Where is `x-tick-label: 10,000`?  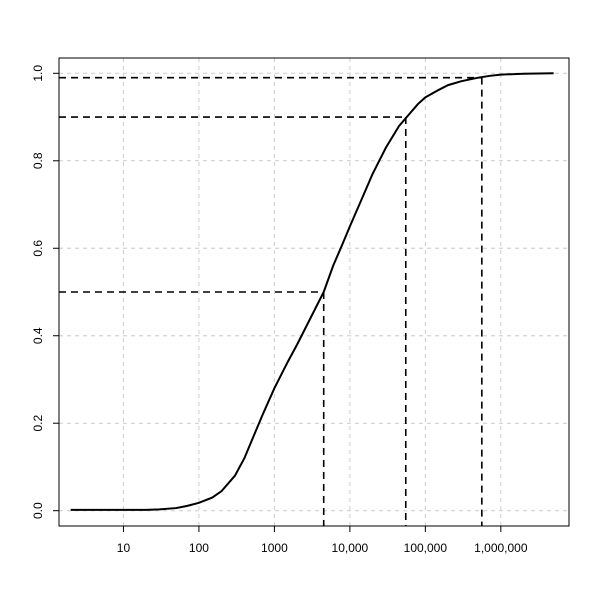 x-tick-label: 10,000 is located at coordinates (350, 548).